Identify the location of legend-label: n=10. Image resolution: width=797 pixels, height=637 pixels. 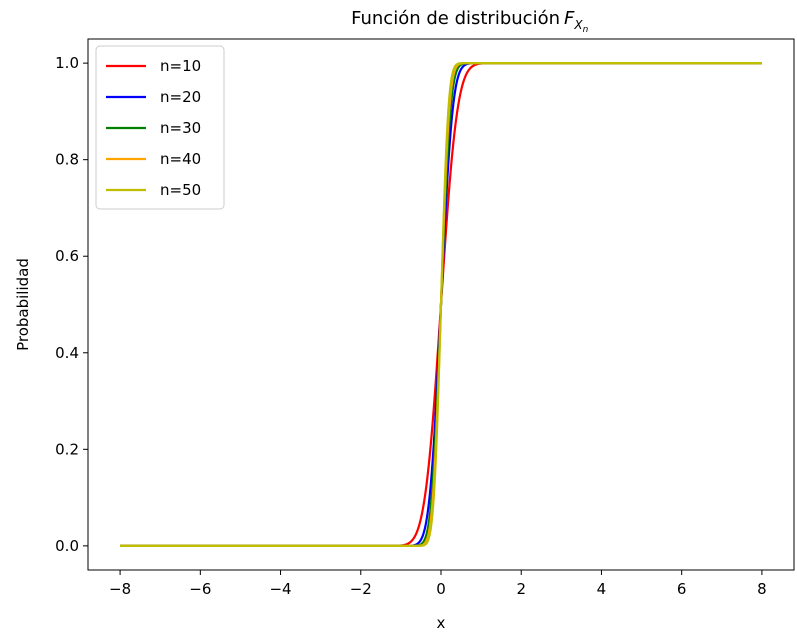
(180, 66).